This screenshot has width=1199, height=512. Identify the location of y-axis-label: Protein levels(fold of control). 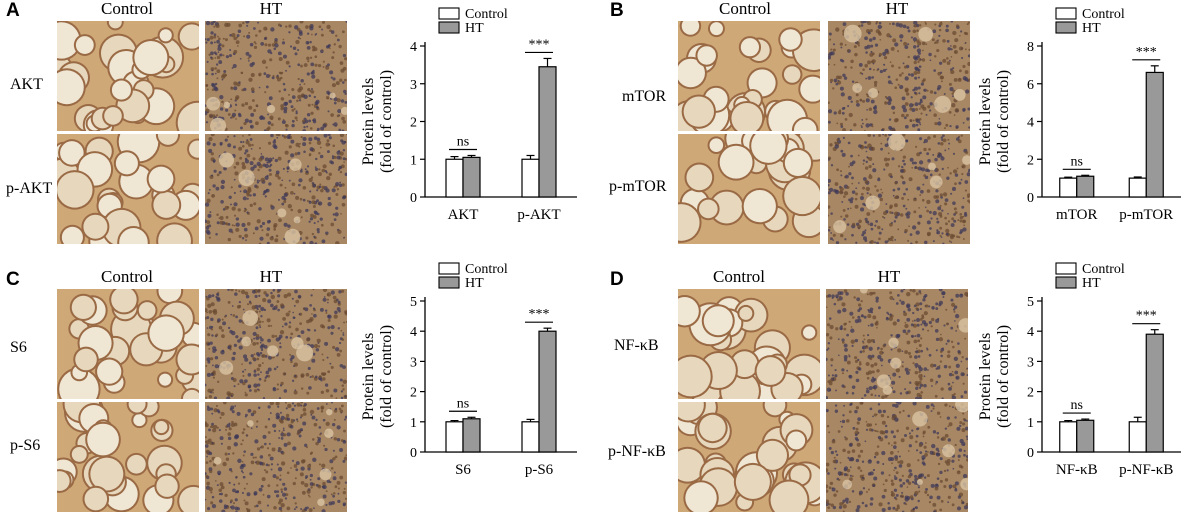
(994, 376).